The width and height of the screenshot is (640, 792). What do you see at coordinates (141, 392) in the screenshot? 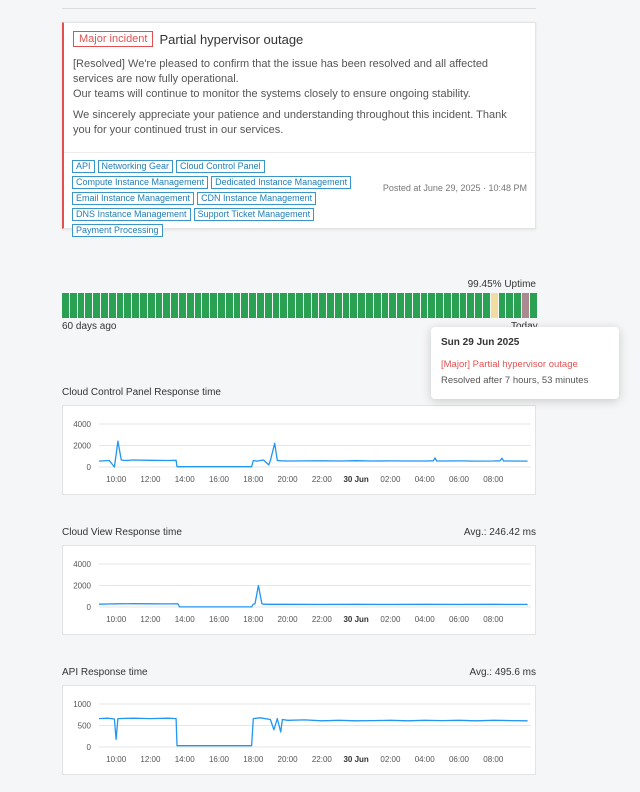
I see `chart-title: Cloud Control Panel Response time` at bounding box center [141, 392].